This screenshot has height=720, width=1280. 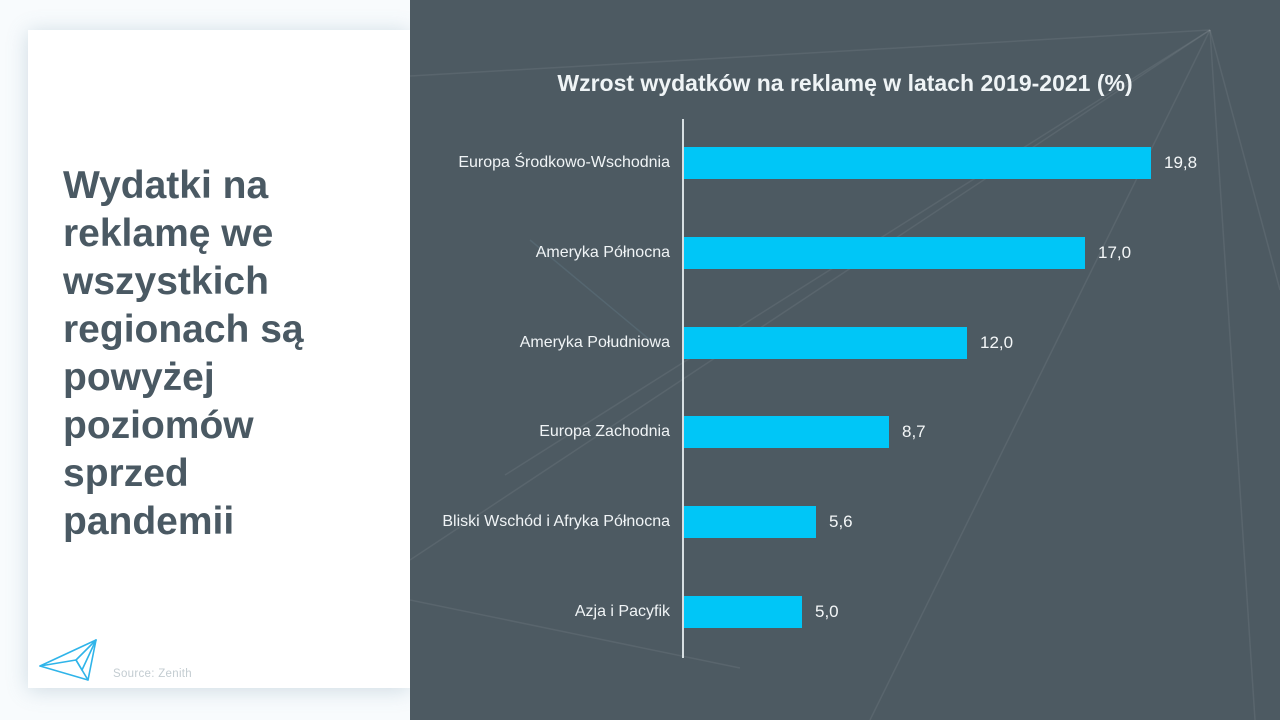 What do you see at coordinates (166, 185) in the screenshot?
I see `headline-line: Wydatki na` at bounding box center [166, 185].